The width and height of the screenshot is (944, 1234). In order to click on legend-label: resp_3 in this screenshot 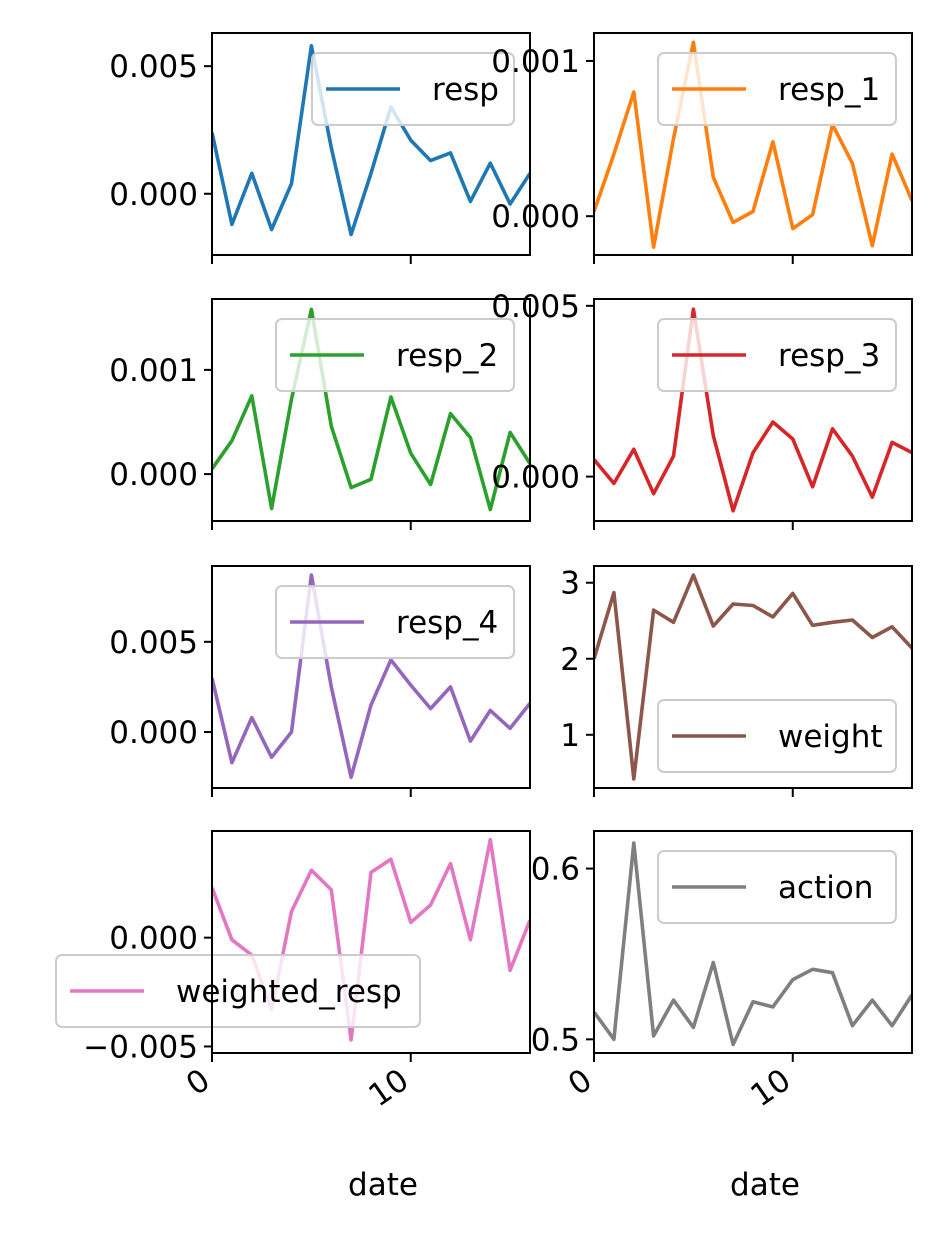, I will do `click(829, 356)`.